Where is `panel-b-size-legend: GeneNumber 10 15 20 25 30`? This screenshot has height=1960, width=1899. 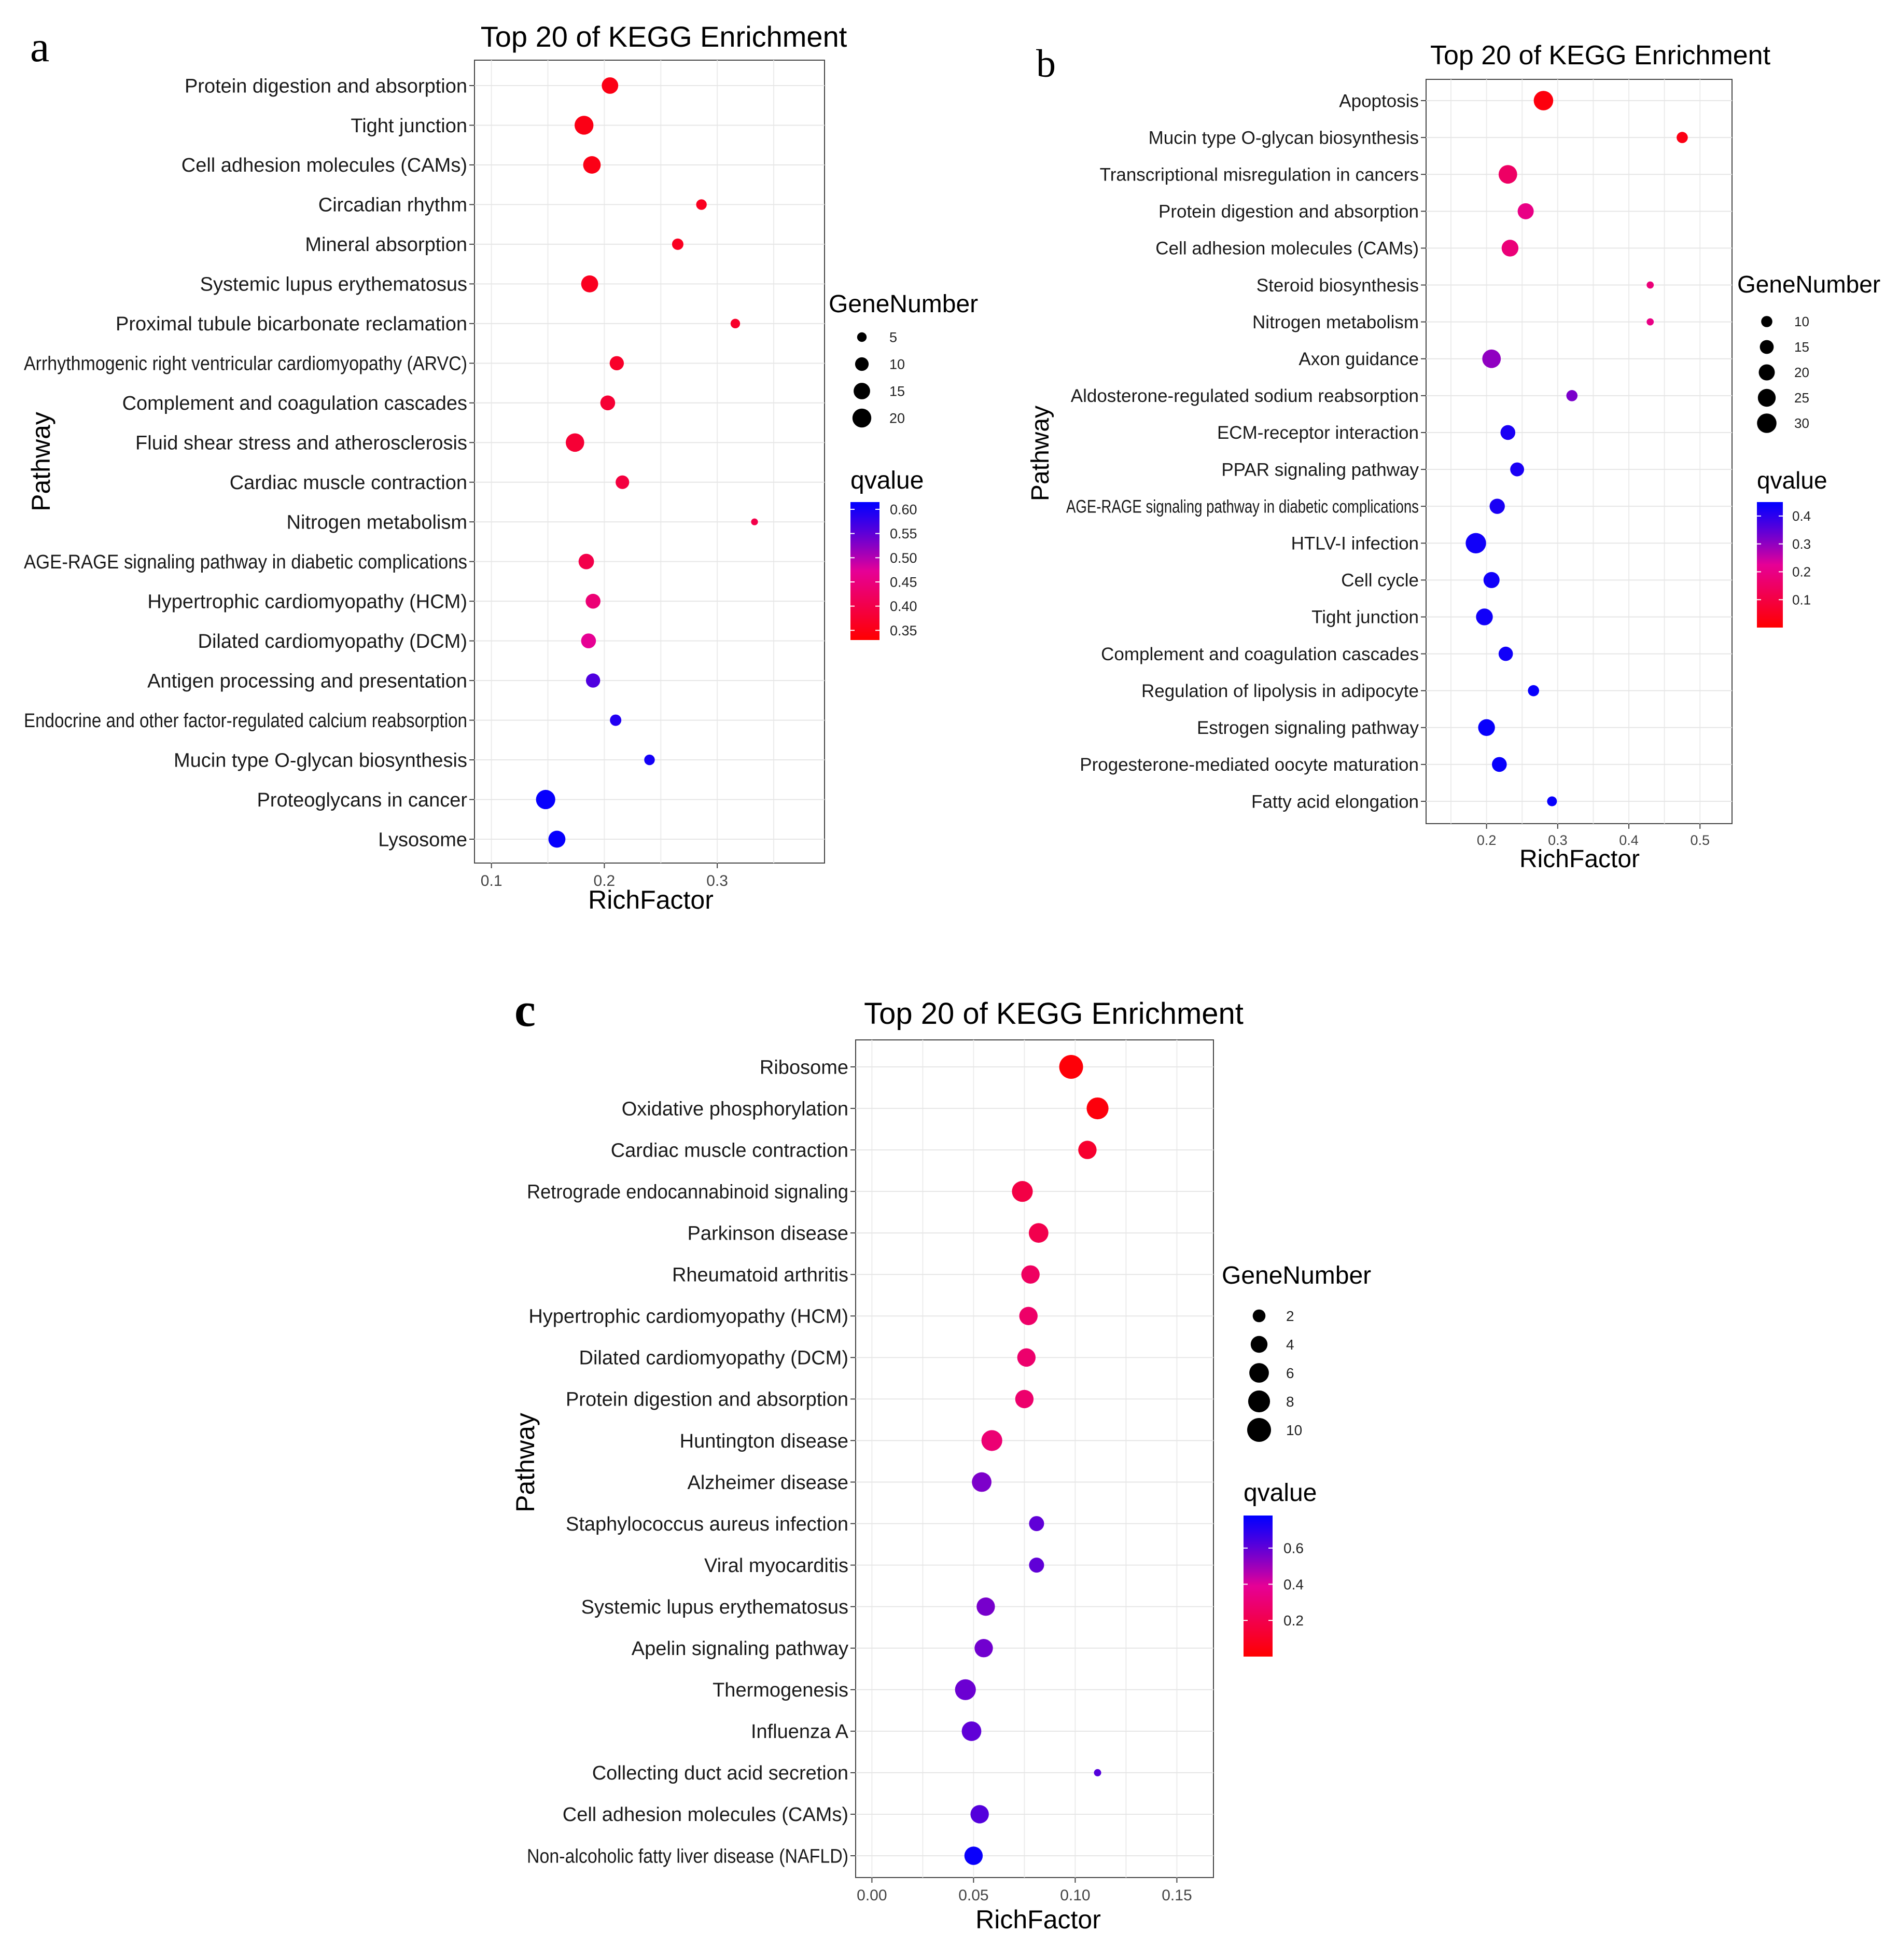
panel-b-size-legend: GeneNumber 10 15 20 25 30 is located at coordinates (1808, 352).